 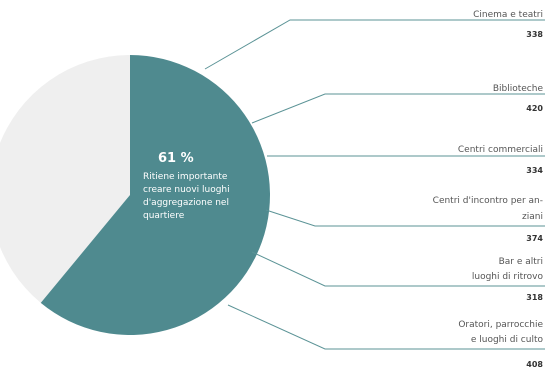 I want to click on category-label-bar: Bar e altri, so click(x=521, y=262).